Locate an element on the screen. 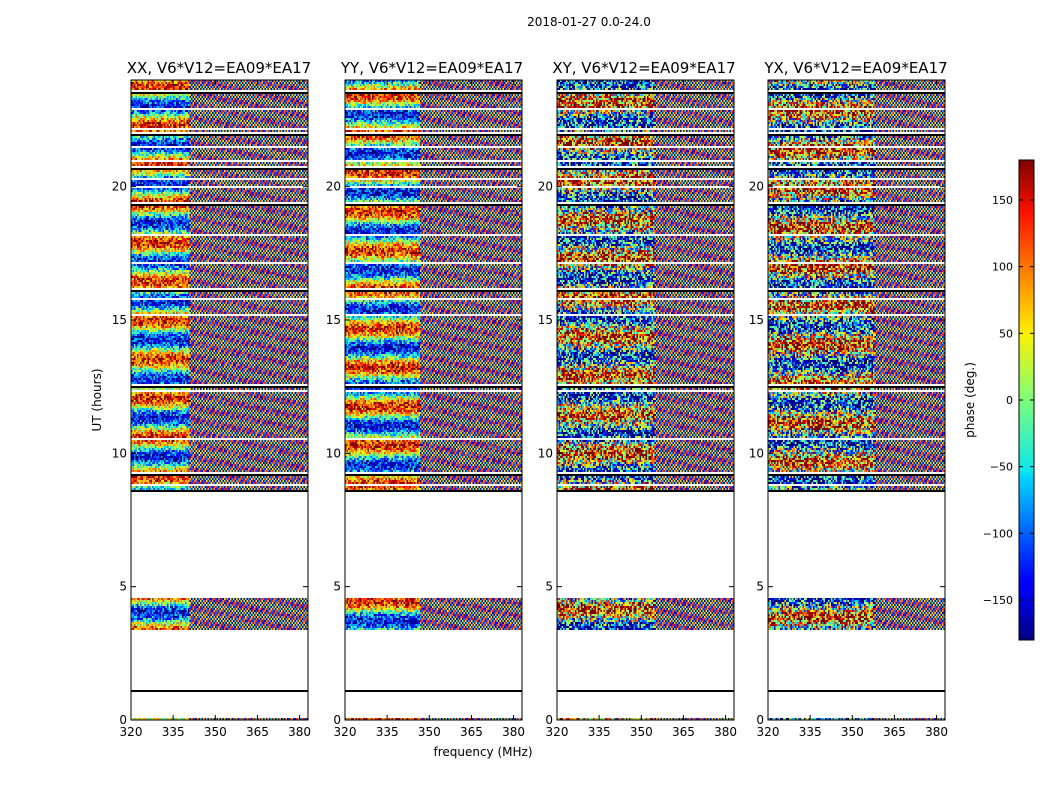 The width and height of the screenshot is (1050, 800). figure-suptitle: 2018-01-27 0.0-24.0 is located at coordinates (589, 22).